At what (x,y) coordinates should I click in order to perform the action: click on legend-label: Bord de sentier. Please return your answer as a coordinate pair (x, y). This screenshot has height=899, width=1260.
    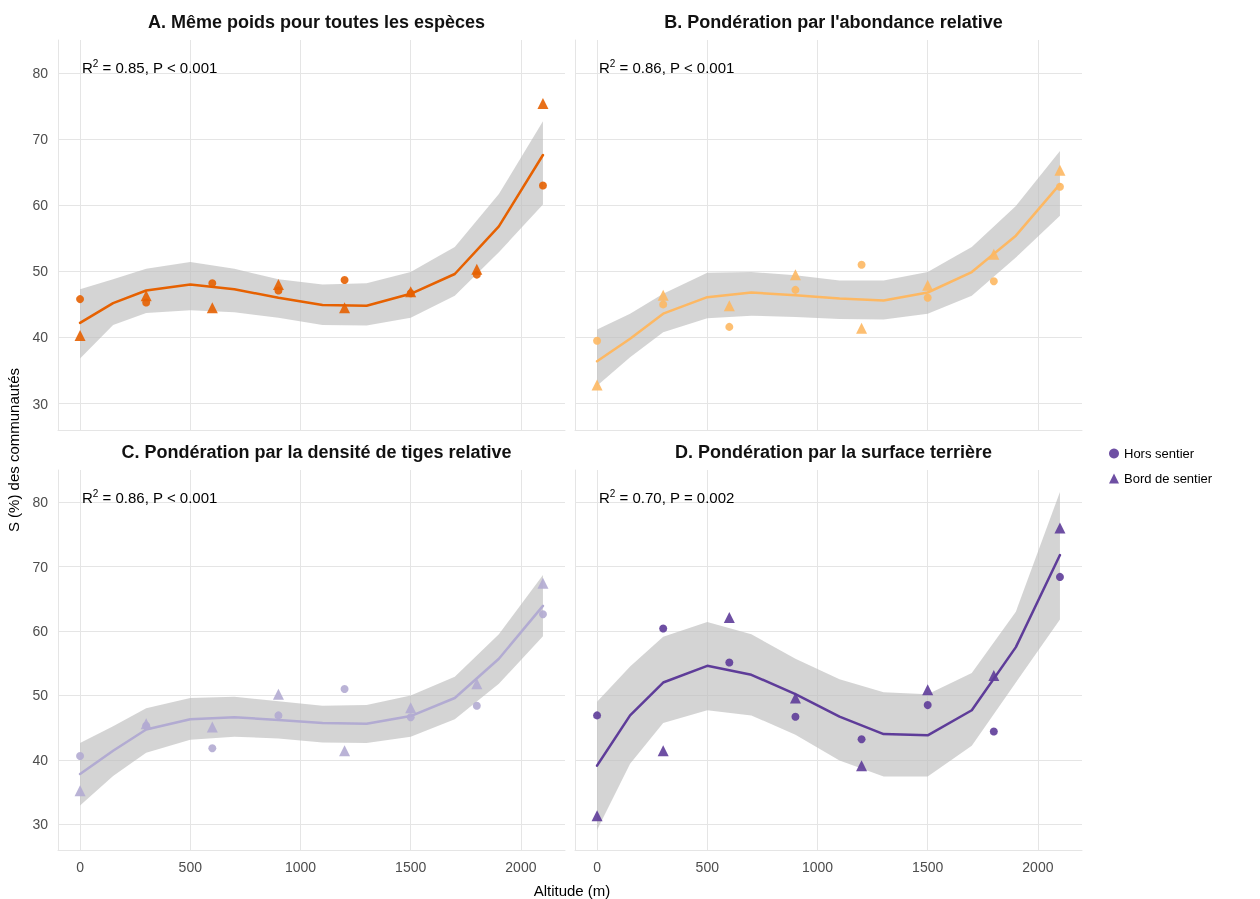
    Looking at the image, I should click on (1168, 478).